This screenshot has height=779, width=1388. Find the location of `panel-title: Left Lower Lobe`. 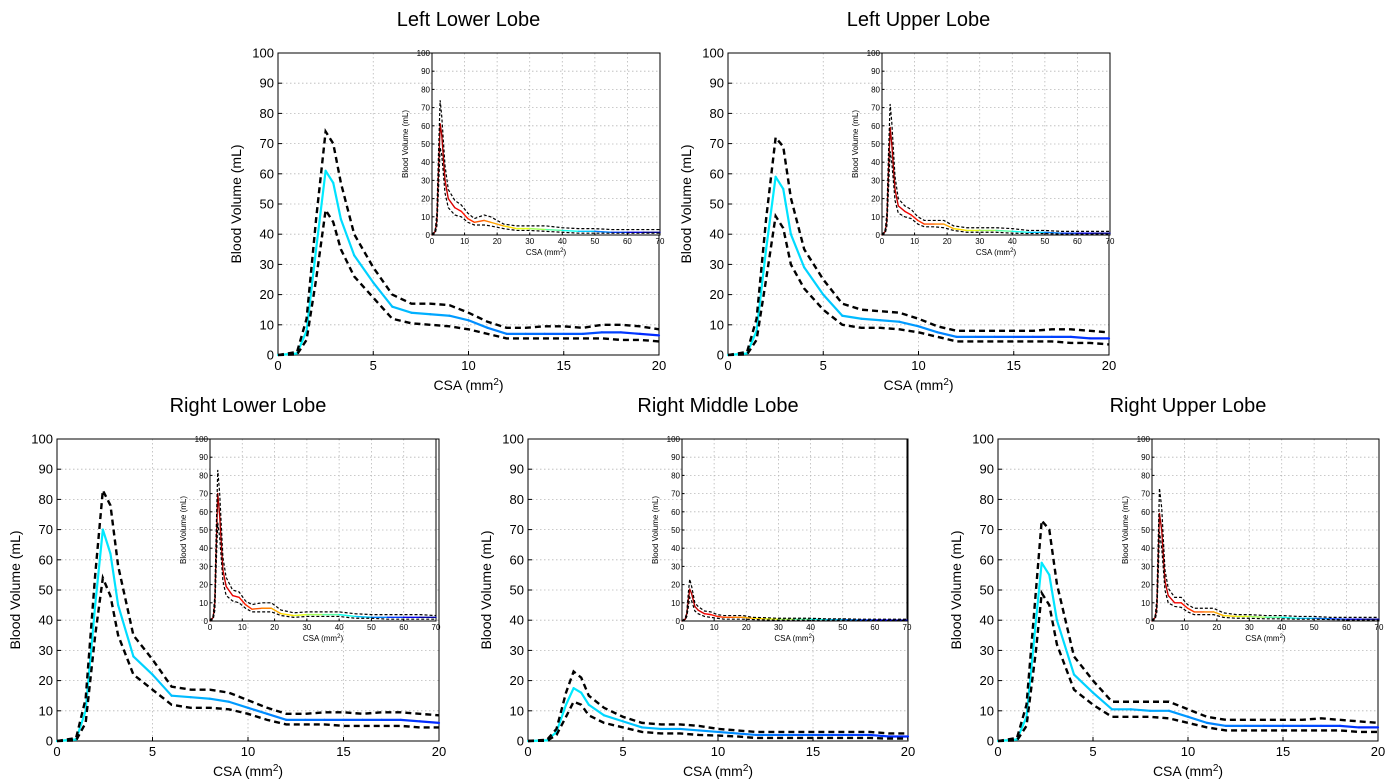

panel-title: Left Lower Lobe is located at coordinates (468, 20).